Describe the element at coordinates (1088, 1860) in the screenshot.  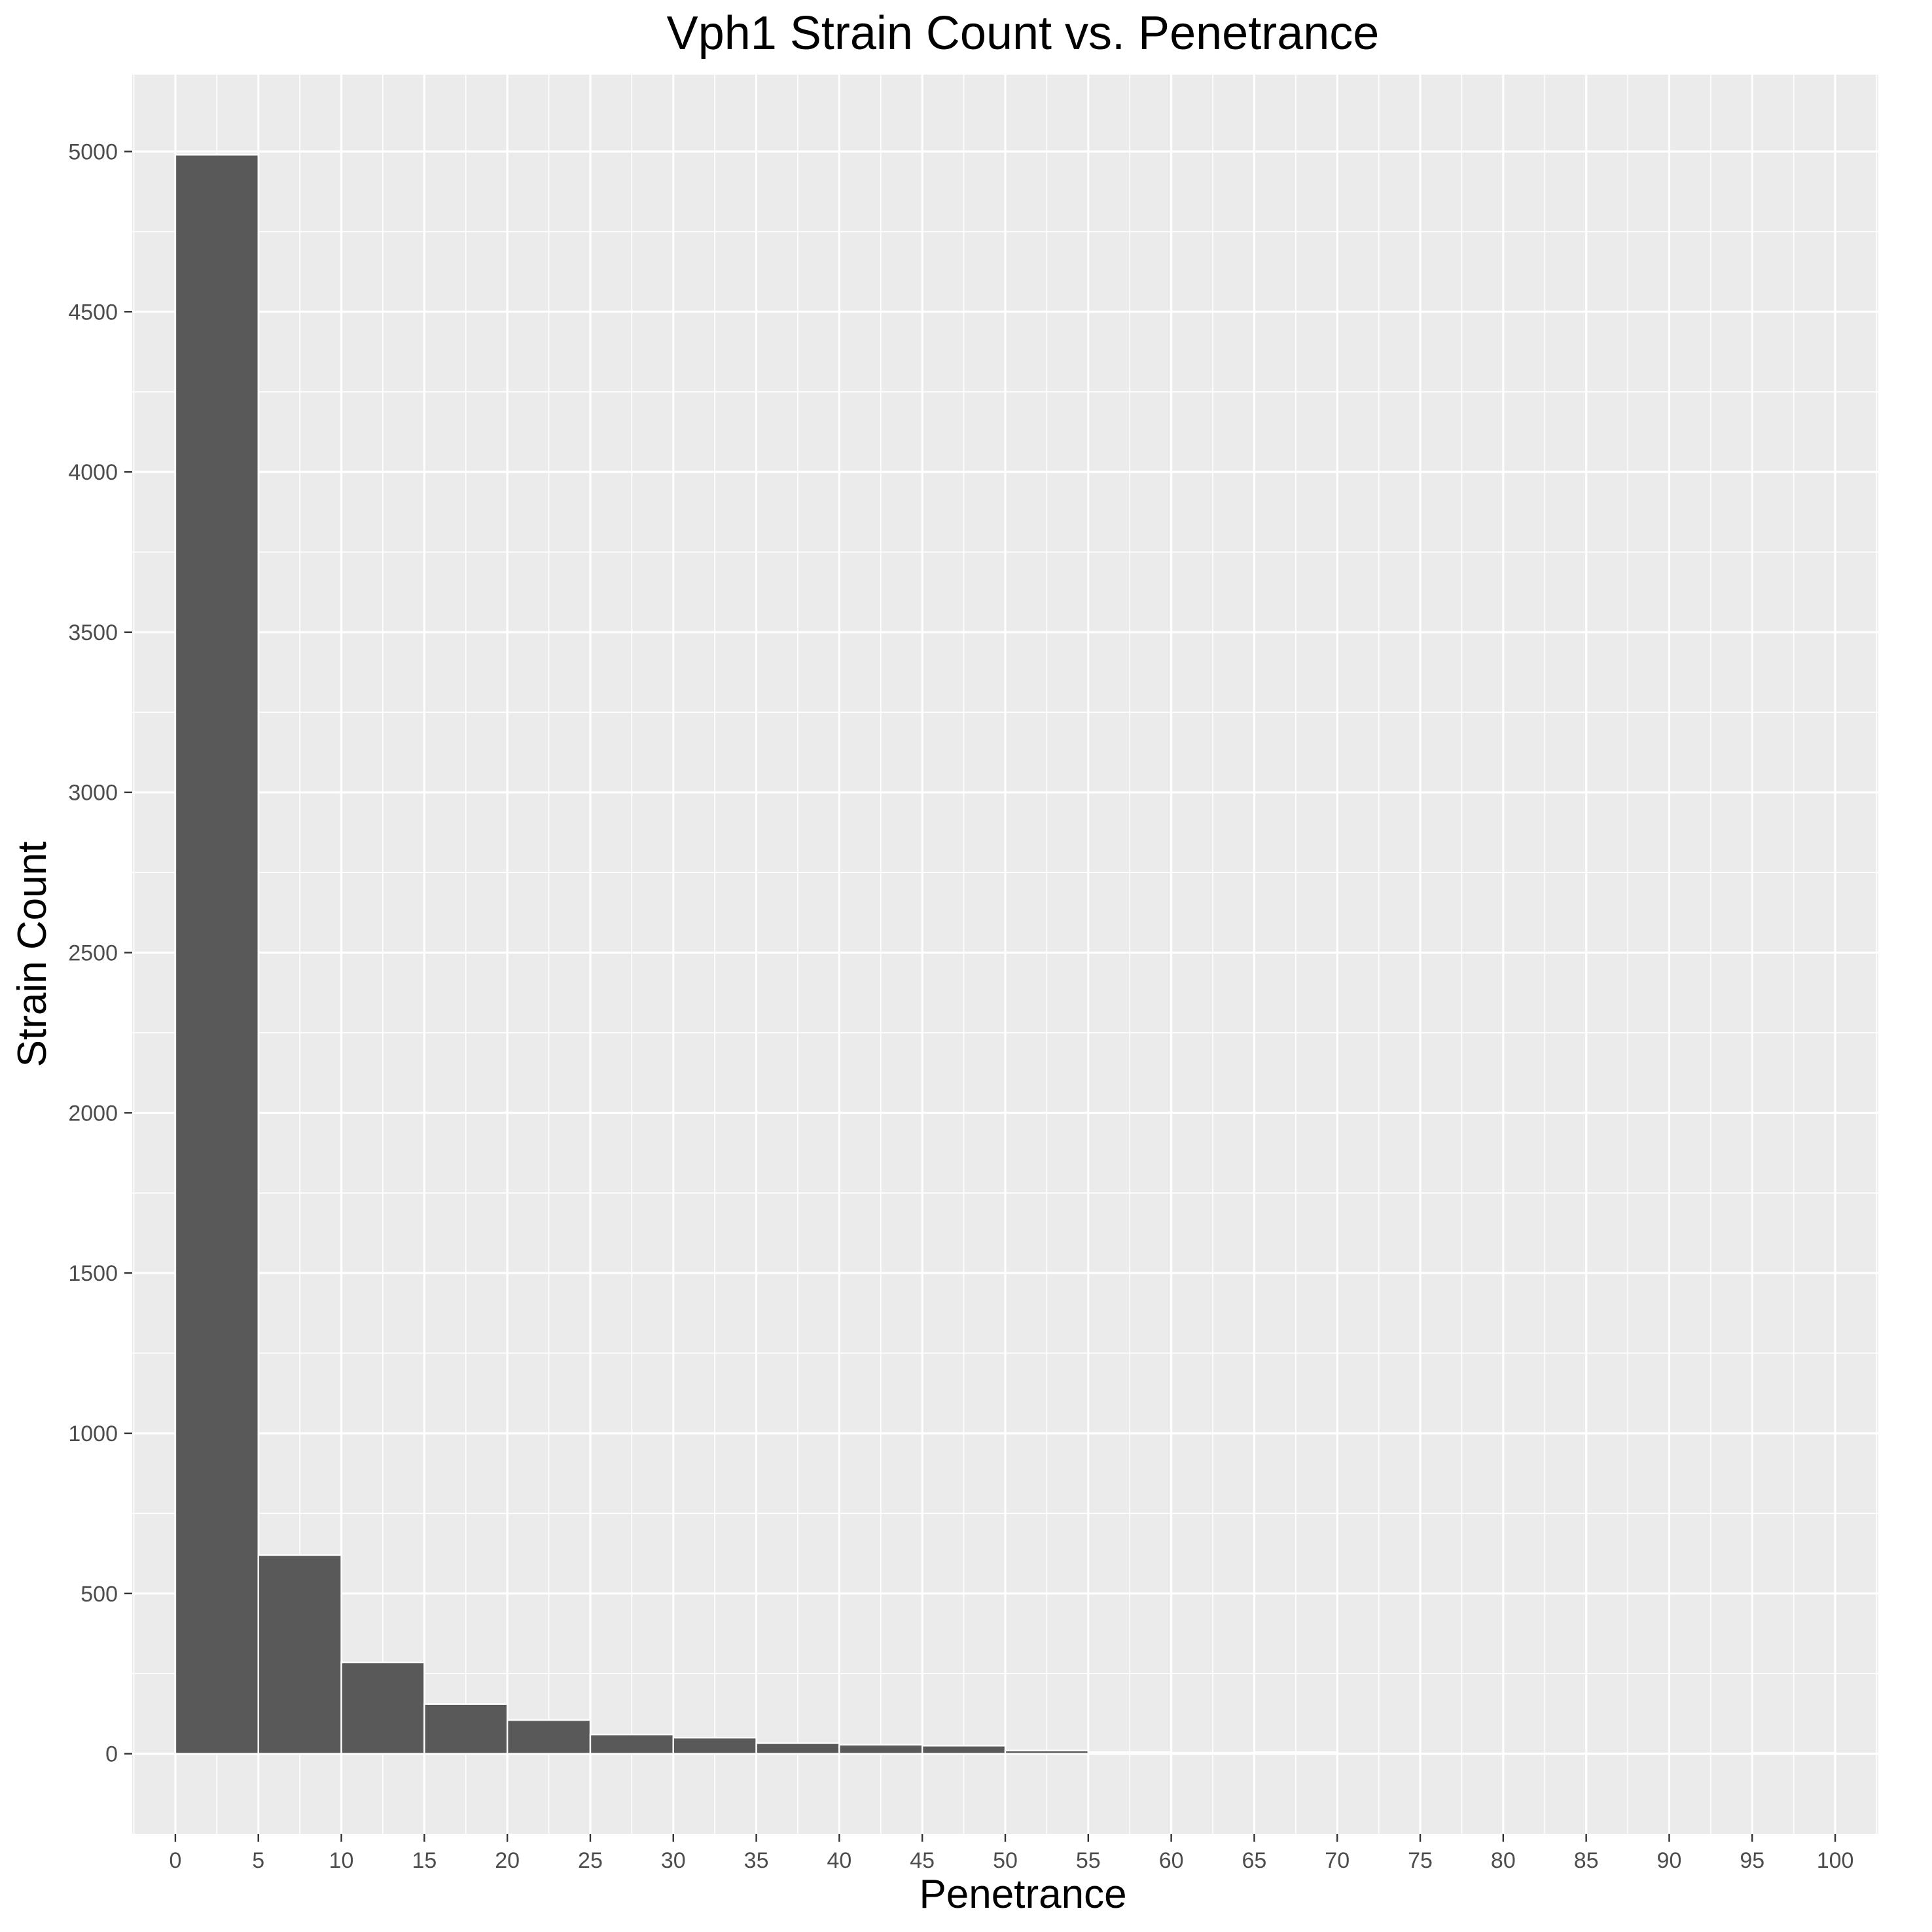
I see `x-tick-label: 55` at that location.